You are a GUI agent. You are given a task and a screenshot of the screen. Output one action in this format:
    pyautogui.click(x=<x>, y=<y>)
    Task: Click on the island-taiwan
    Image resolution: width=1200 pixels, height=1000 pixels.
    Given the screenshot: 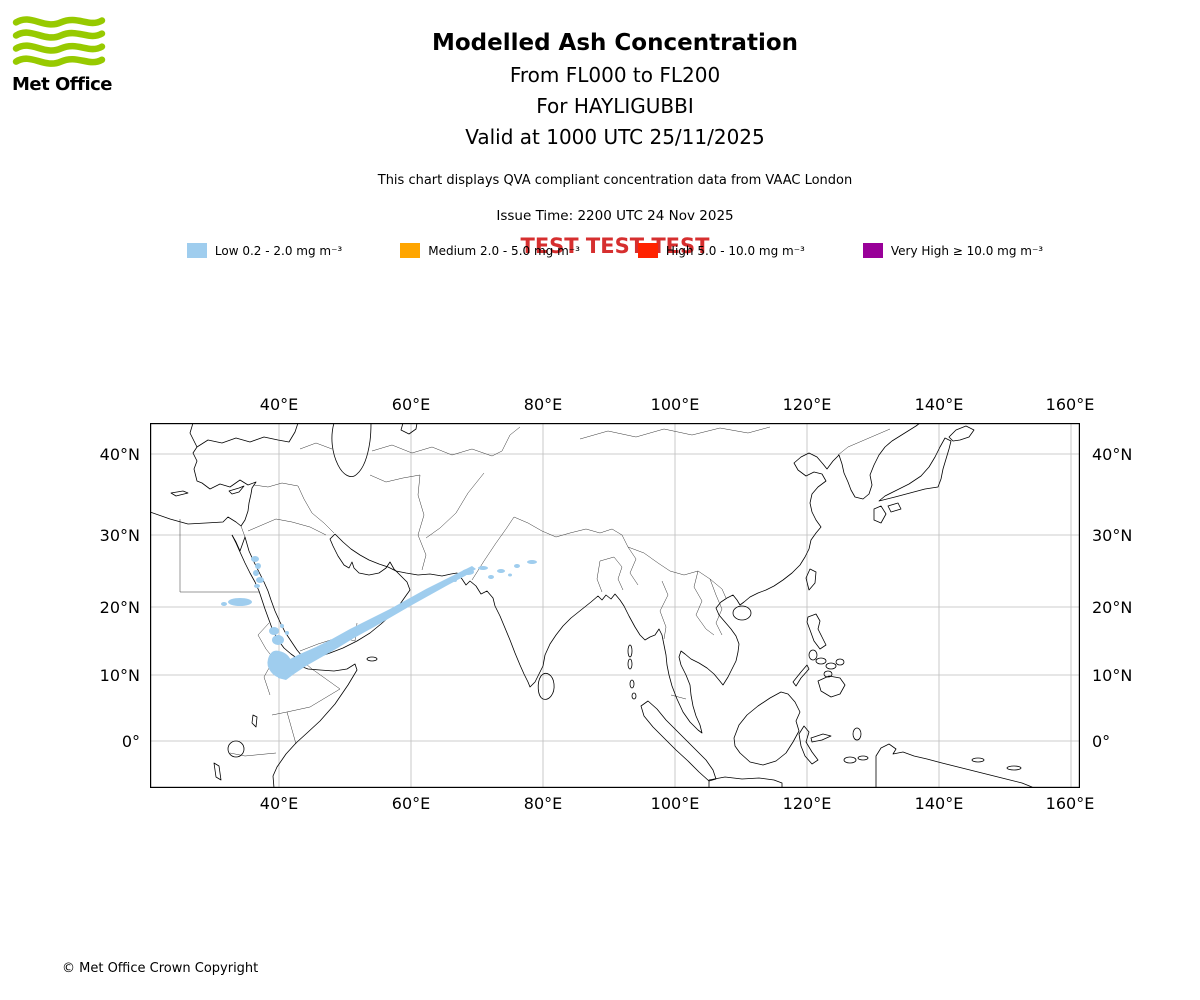 What is the action you would take?
    pyautogui.click(x=811, y=579)
    